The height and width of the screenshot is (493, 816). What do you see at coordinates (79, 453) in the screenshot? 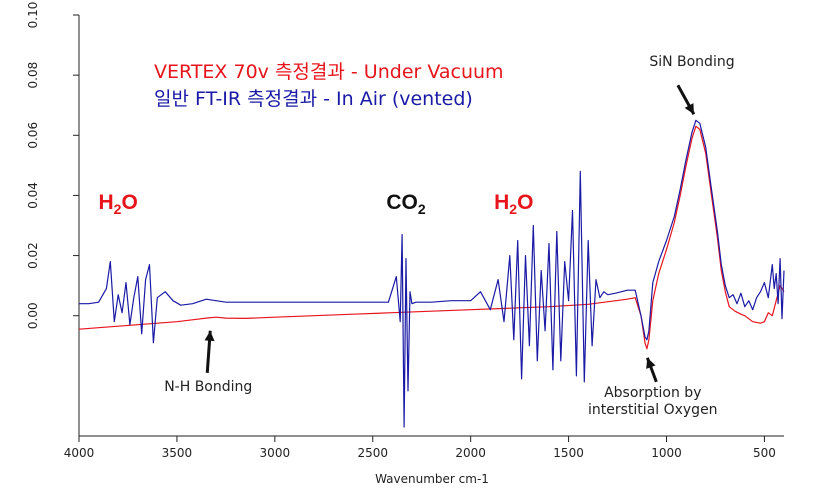
I see `x-tick-label: 4000` at bounding box center [79, 453].